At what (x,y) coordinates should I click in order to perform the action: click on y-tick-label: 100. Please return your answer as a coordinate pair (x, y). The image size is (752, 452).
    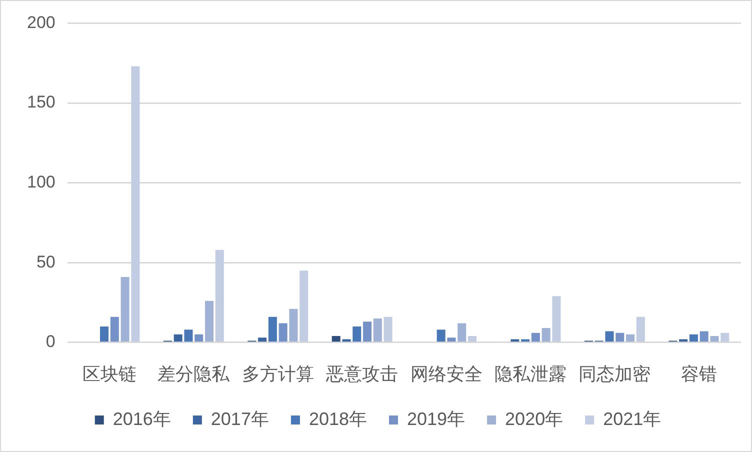
    Looking at the image, I should click on (41, 182).